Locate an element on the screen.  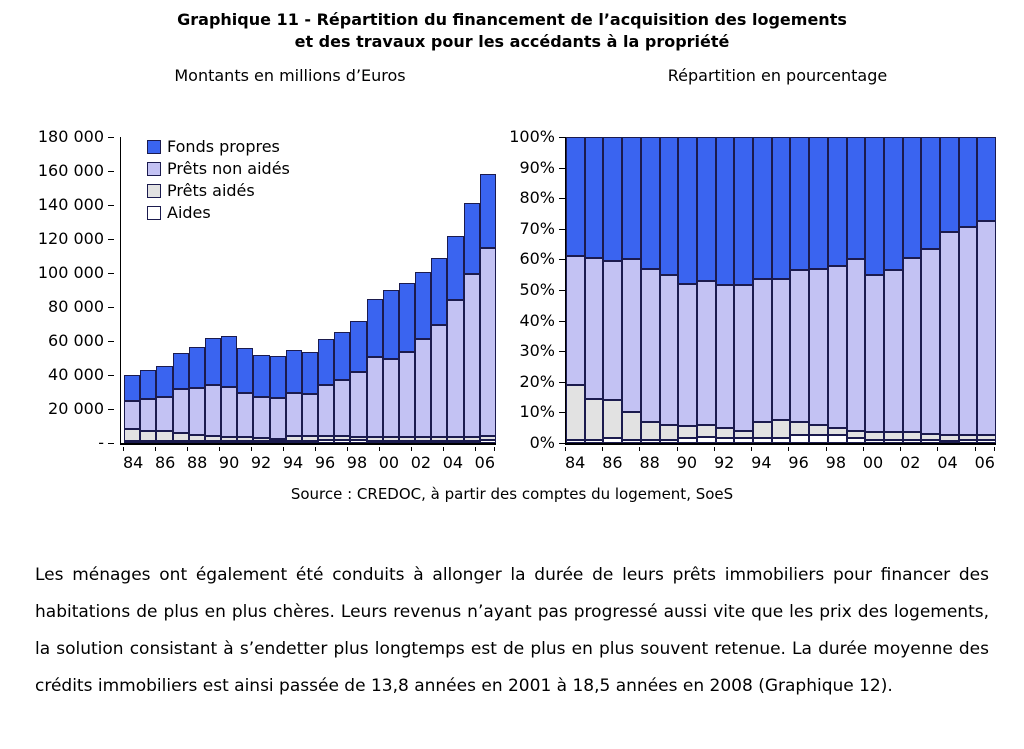
percent-x-tick-label: 84 is located at coordinates (575, 460).